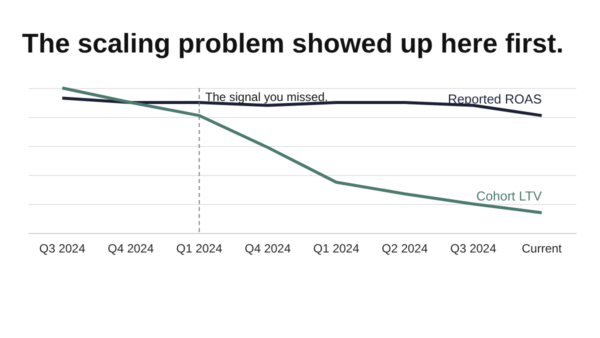 This screenshot has height=338, width=600. What do you see at coordinates (266, 97) in the screenshot?
I see `ref-line-label: The signal you missed.` at bounding box center [266, 97].